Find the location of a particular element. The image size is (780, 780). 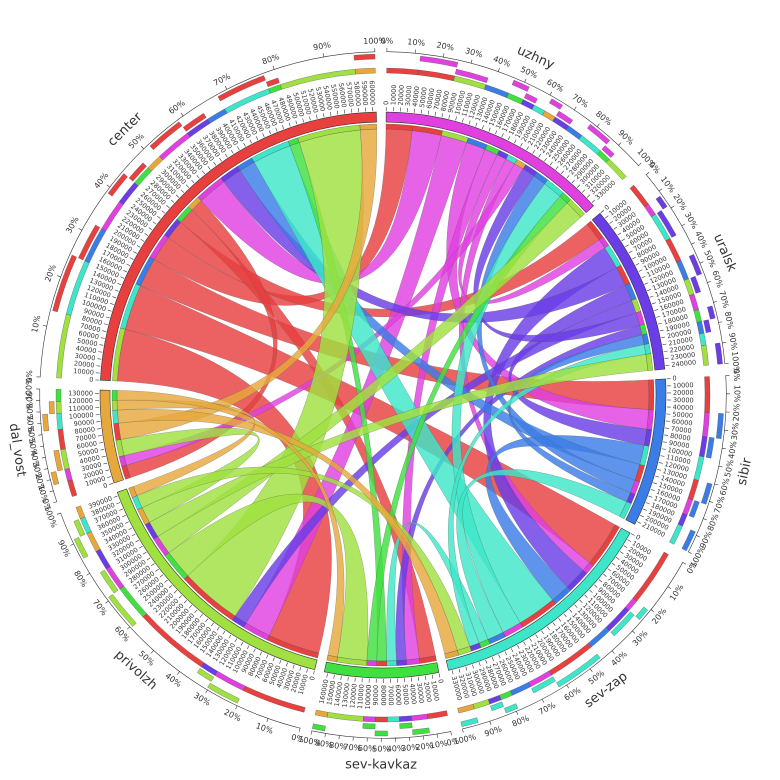

tick-label: 140000 is located at coordinates (339, 694).